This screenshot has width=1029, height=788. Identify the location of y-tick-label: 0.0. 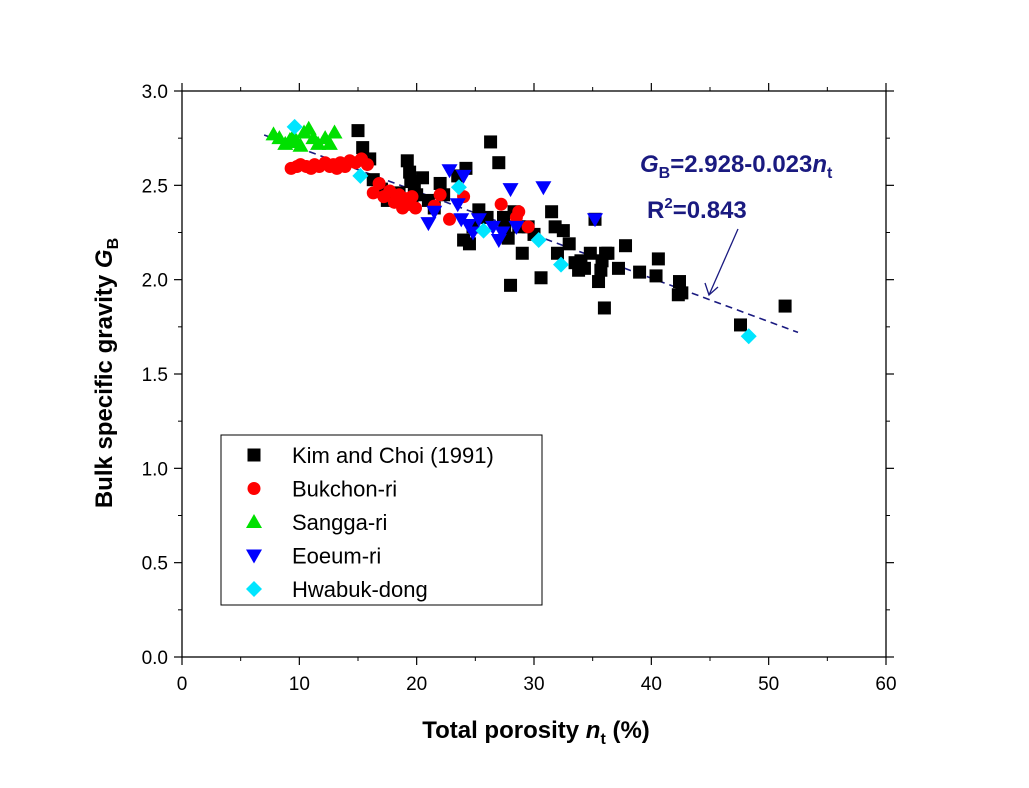
(155, 658).